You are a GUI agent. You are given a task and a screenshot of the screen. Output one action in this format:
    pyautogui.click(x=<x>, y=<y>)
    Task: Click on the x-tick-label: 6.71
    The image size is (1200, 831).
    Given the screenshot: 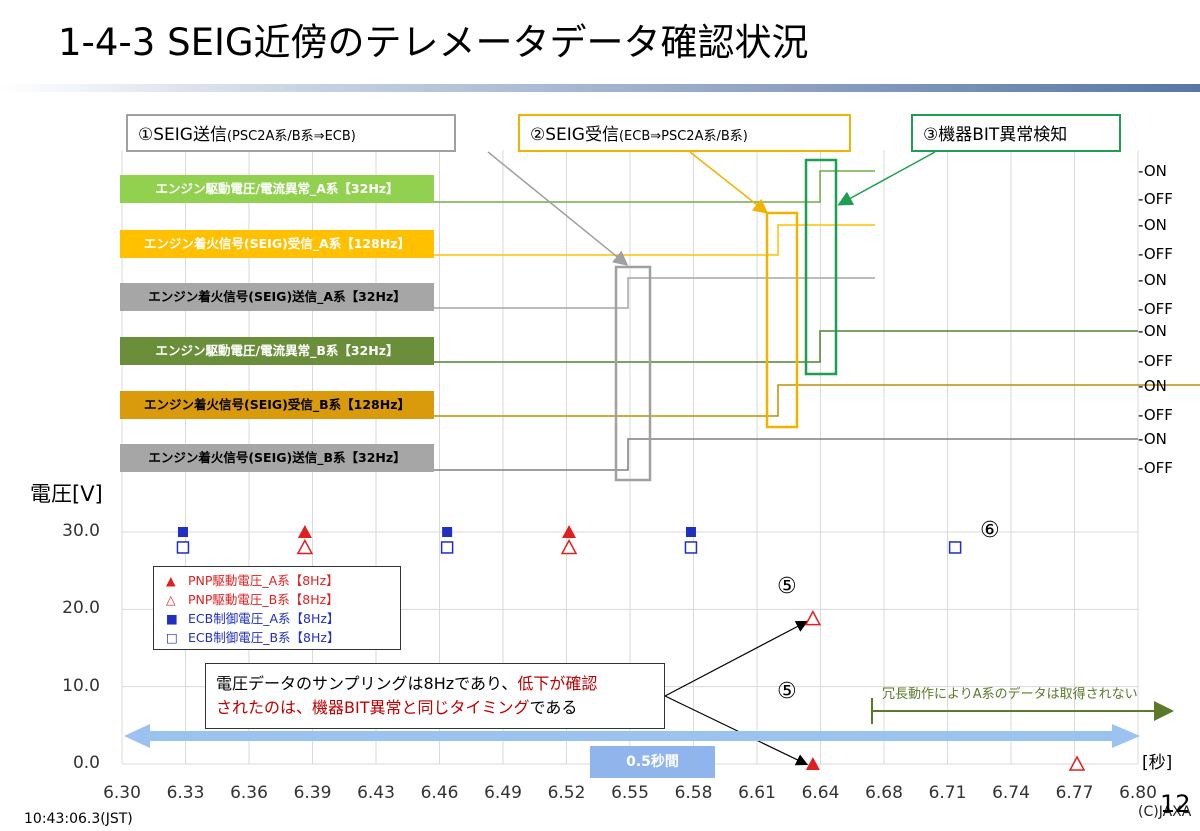 What is the action you would take?
    pyautogui.click(x=947, y=793)
    